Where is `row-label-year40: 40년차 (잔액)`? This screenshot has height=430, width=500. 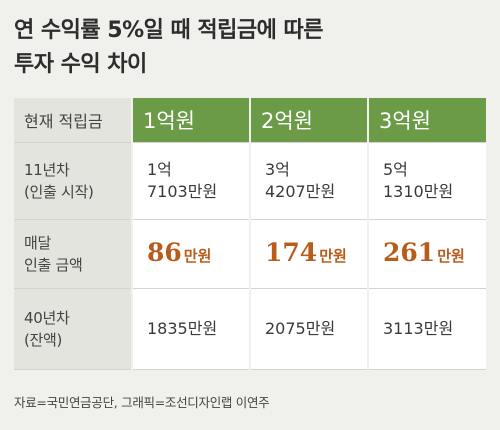
row-label-year40: 40년차 (잔액) is located at coordinates (73, 329).